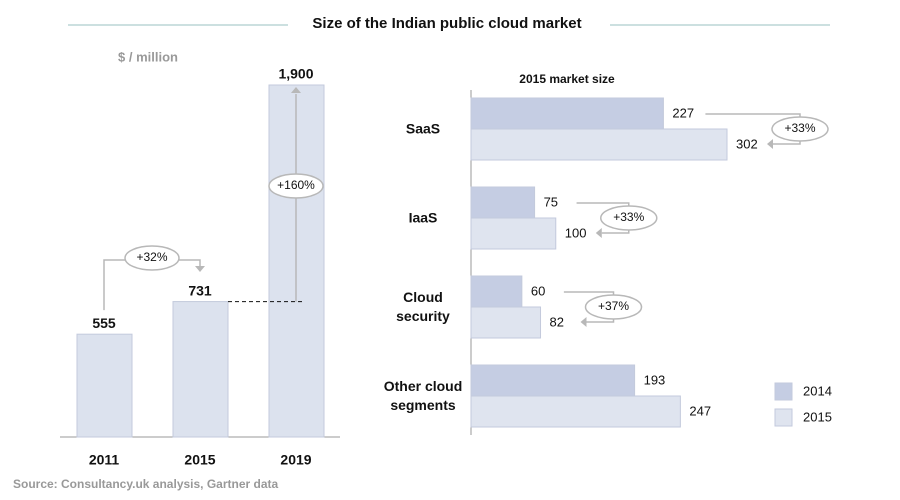 This screenshot has height=500, width=900. Describe the element at coordinates (551, 201) in the screenshot. I see `value-label: 75` at that location.